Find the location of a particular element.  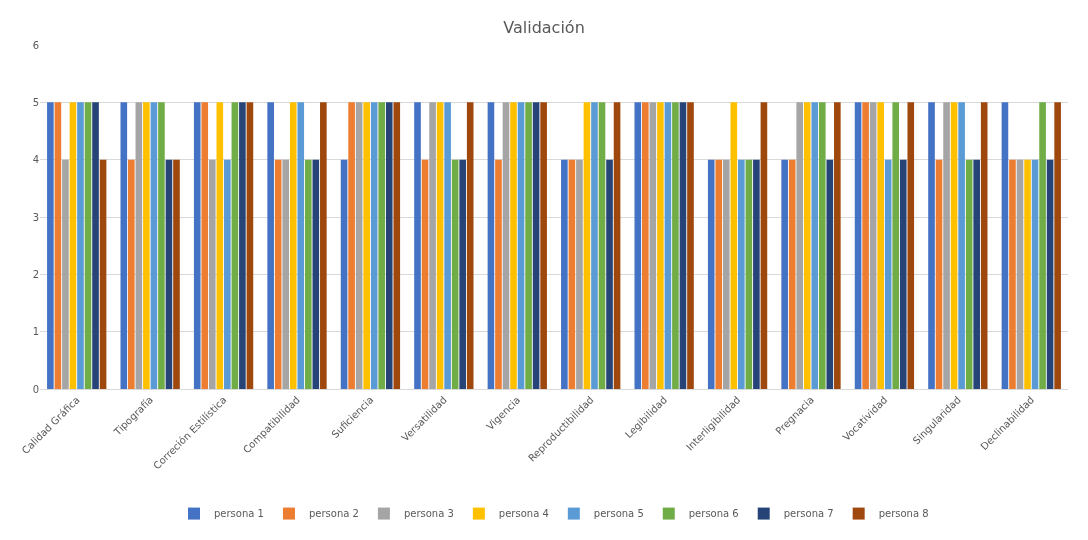

y-tick-label: 4 is located at coordinates (35, 160).